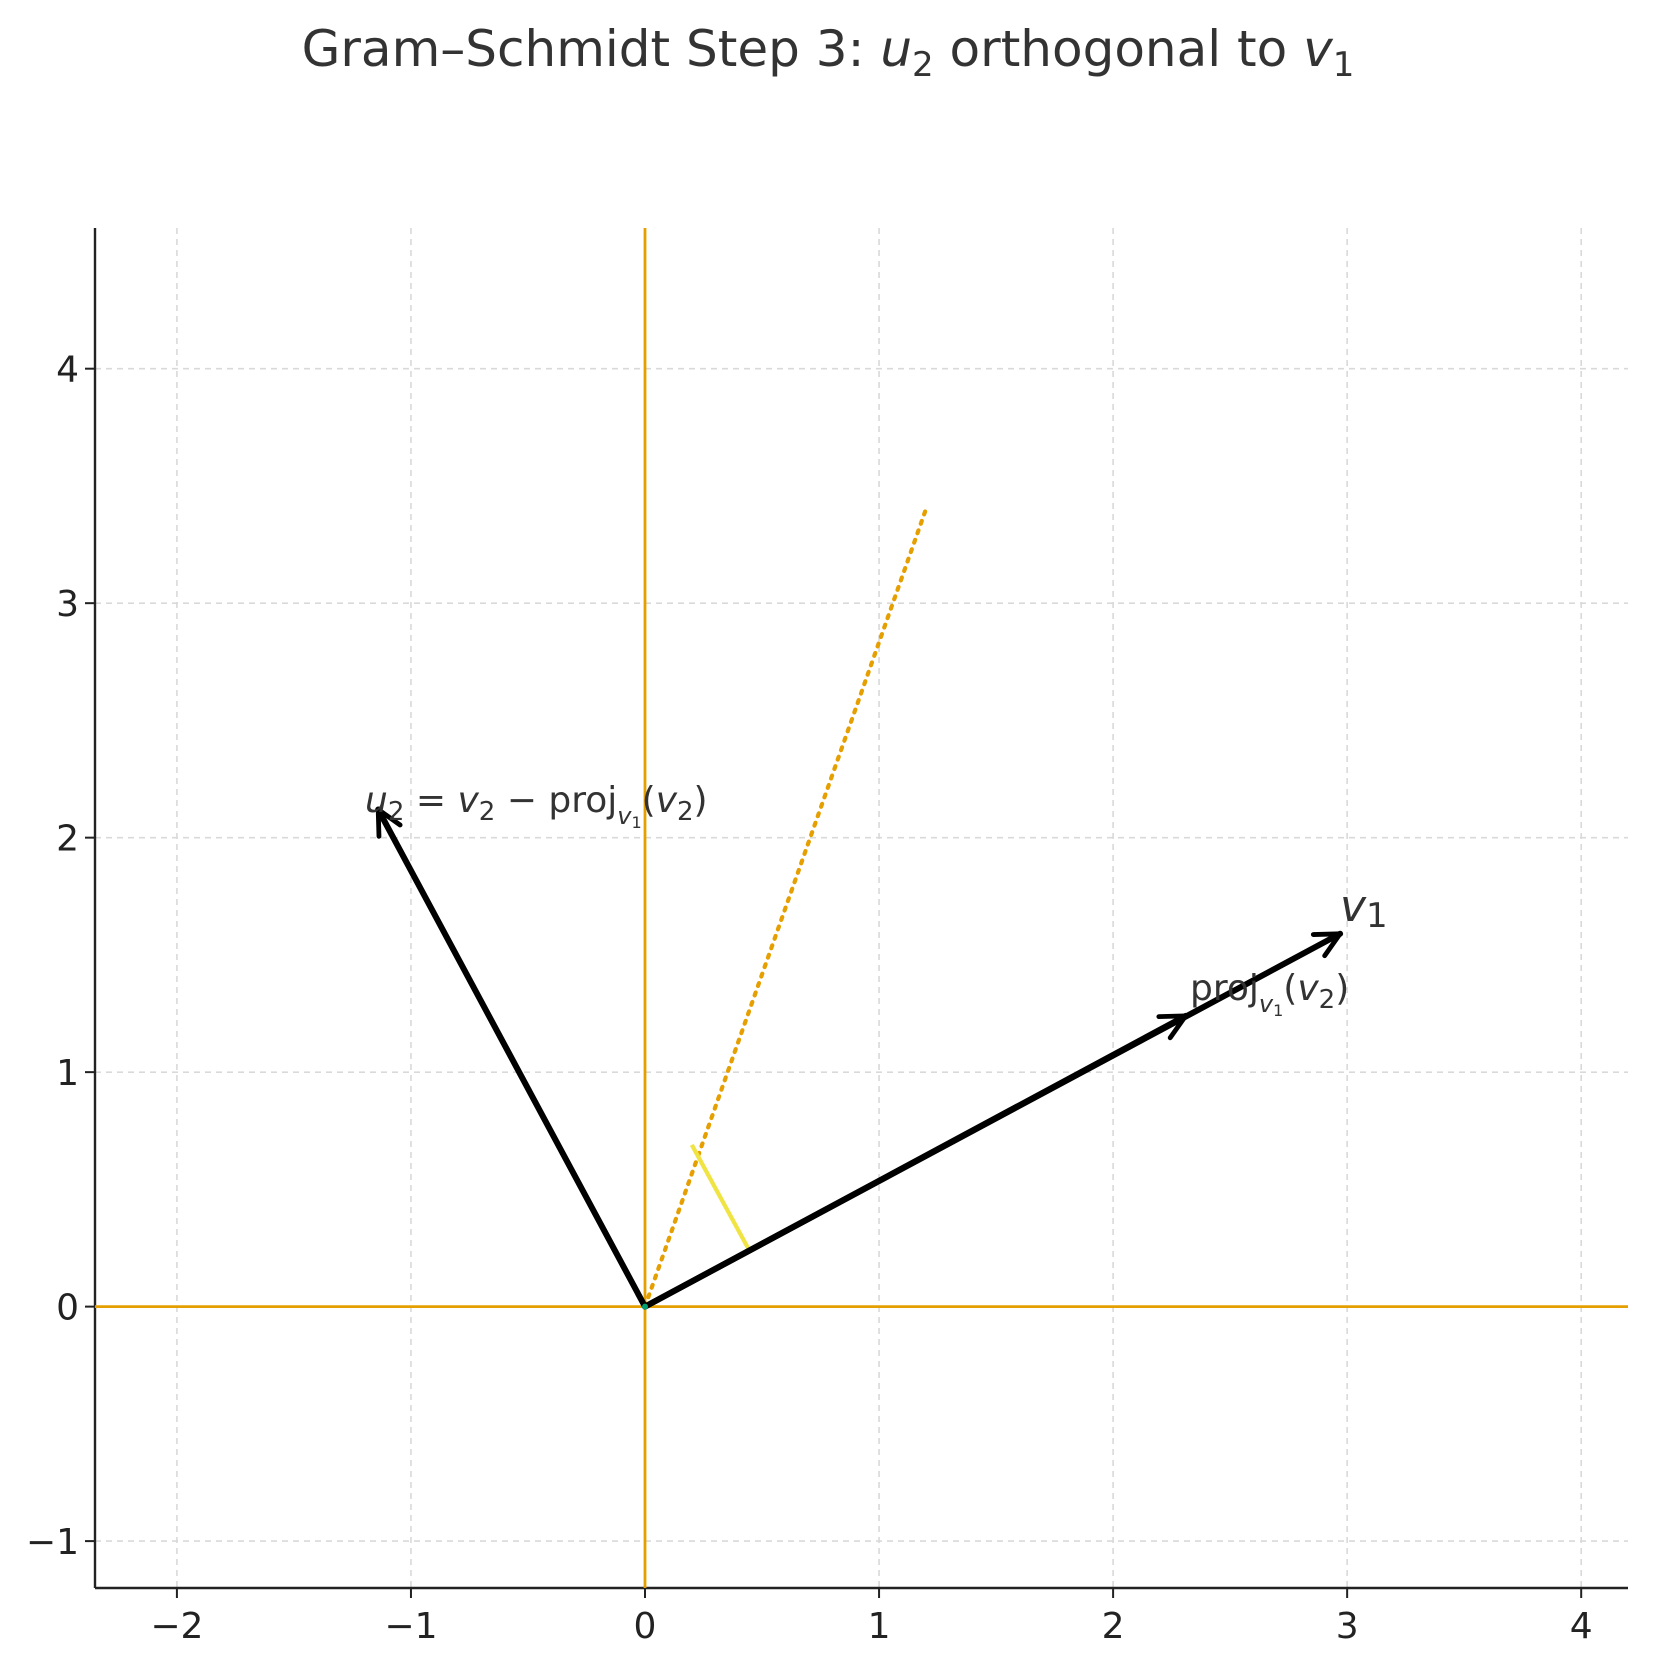  I want to click on x-tick-label: 3, so click(1347, 1626).